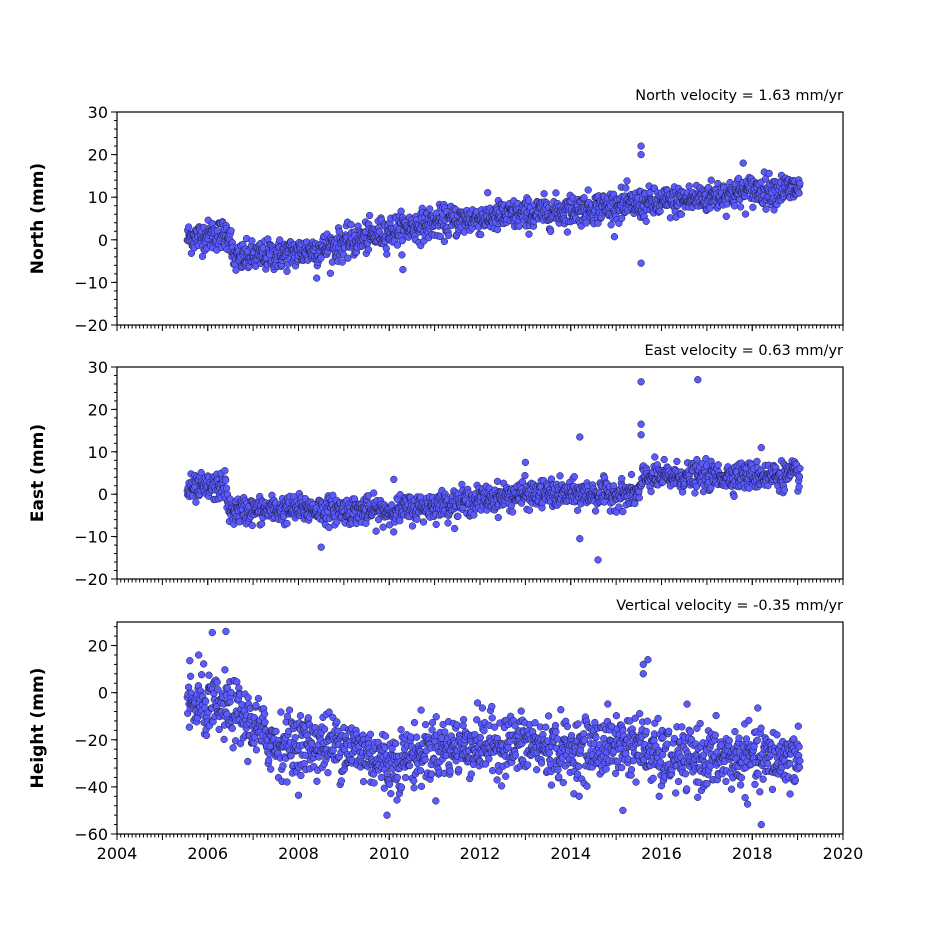 The width and height of the screenshot is (937, 937). What do you see at coordinates (103, 240) in the screenshot?
I see `y-tick-label: 0` at bounding box center [103, 240].